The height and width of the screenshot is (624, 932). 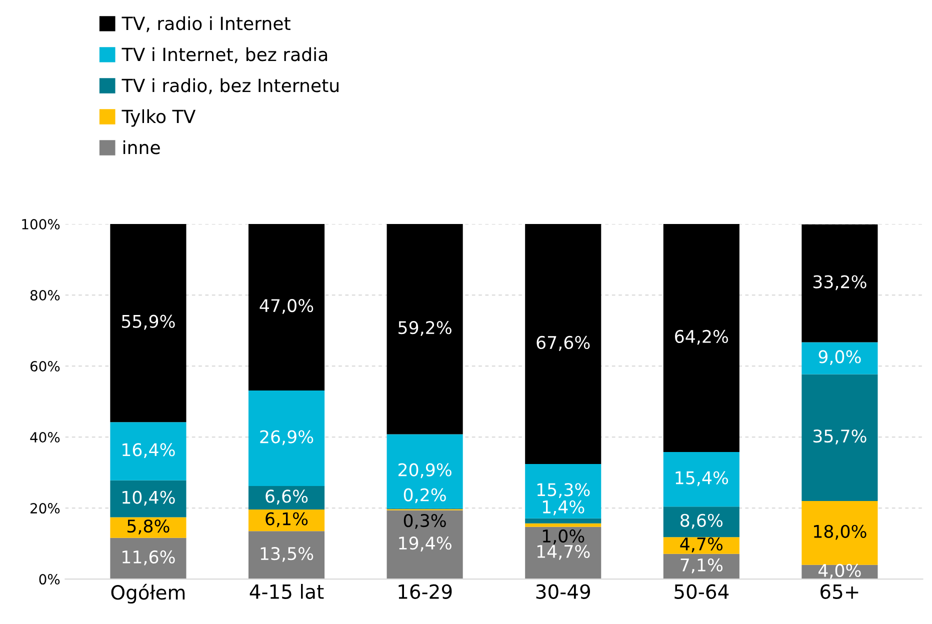 I want to click on data-label: 6,1%, so click(x=287, y=520).